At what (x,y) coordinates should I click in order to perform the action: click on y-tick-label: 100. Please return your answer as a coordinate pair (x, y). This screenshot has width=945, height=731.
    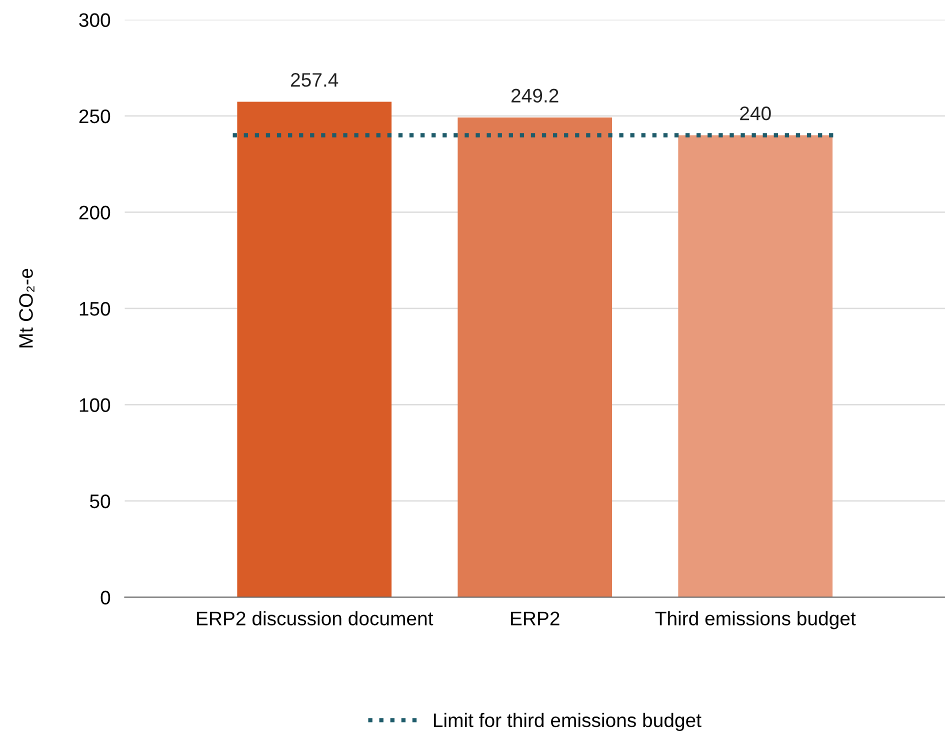
    Looking at the image, I should click on (95, 405).